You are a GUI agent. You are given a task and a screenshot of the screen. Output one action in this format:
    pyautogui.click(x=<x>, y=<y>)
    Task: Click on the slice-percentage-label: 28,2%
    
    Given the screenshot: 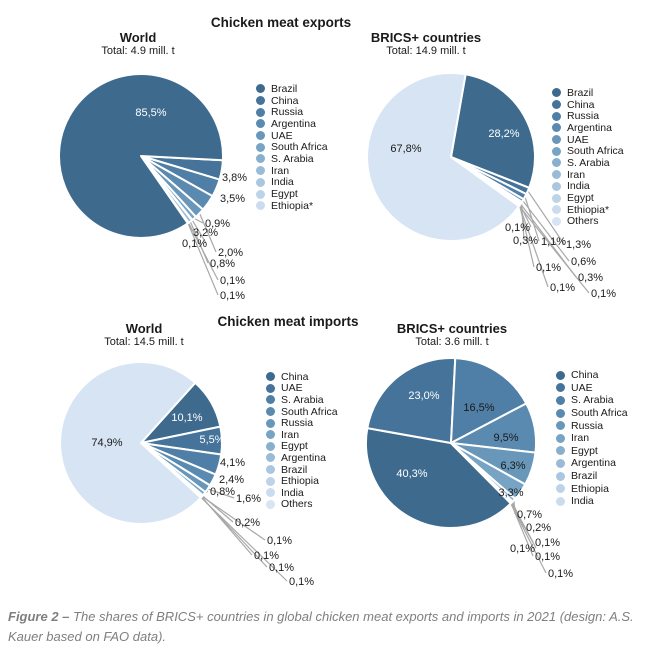 What is the action you would take?
    pyautogui.click(x=503, y=134)
    